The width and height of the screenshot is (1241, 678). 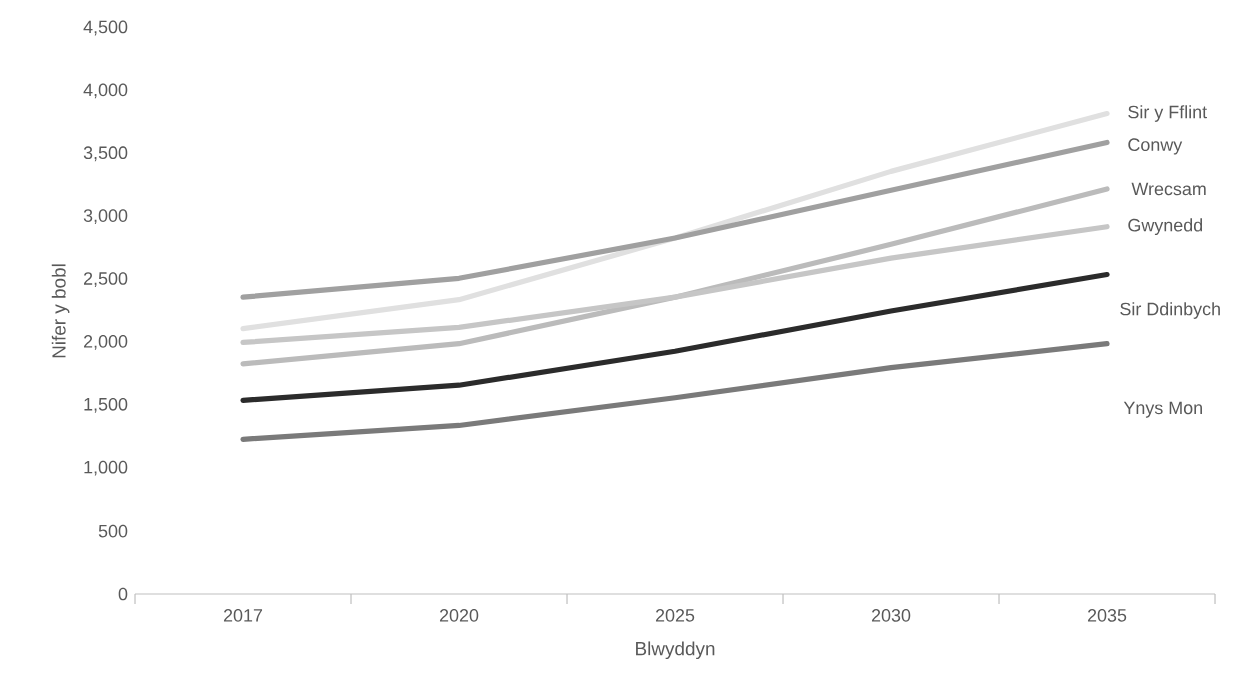 What do you see at coordinates (243, 615) in the screenshot?
I see `x-tick-label: 2017` at bounding box center [243, 615].